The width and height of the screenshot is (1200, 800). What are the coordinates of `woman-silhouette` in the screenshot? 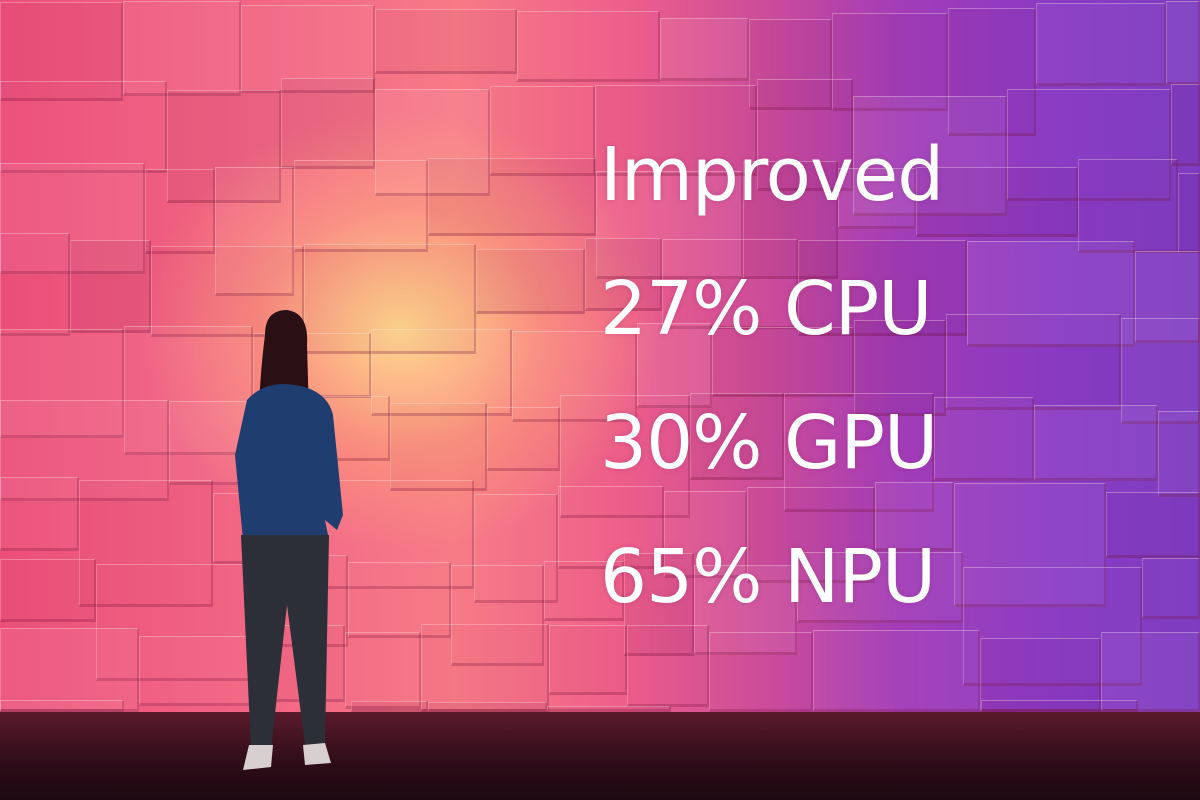 It's located at (289, 540).